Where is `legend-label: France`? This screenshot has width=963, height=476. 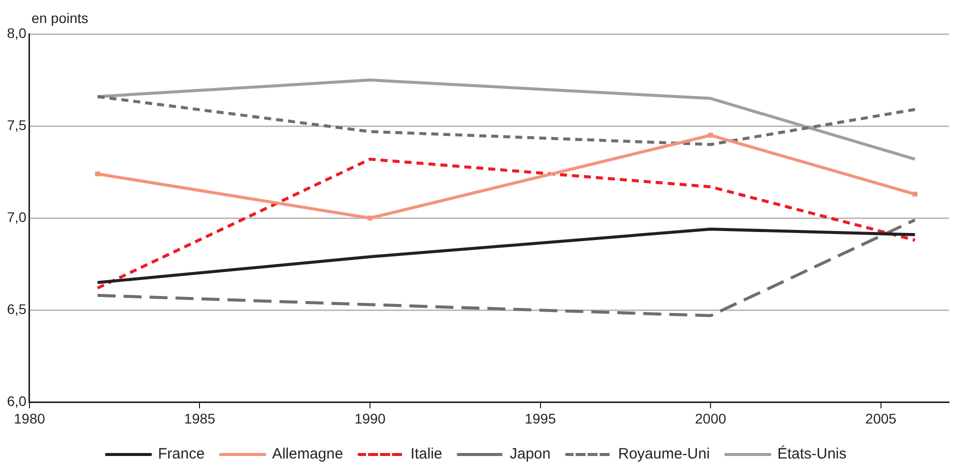
legend-label: France is located at coordinates (181, 454).